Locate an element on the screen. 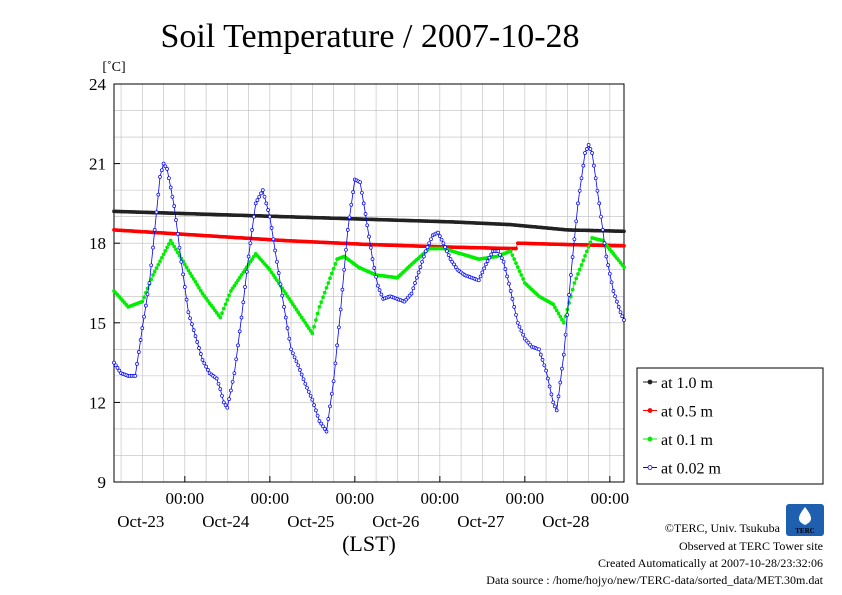  y-tick-label: 15 is located at coordinates (97, 323).